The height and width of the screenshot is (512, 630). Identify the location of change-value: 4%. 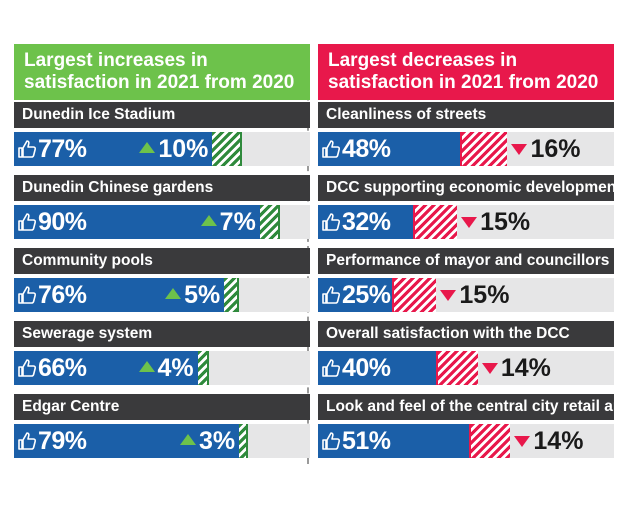
(166, 368).